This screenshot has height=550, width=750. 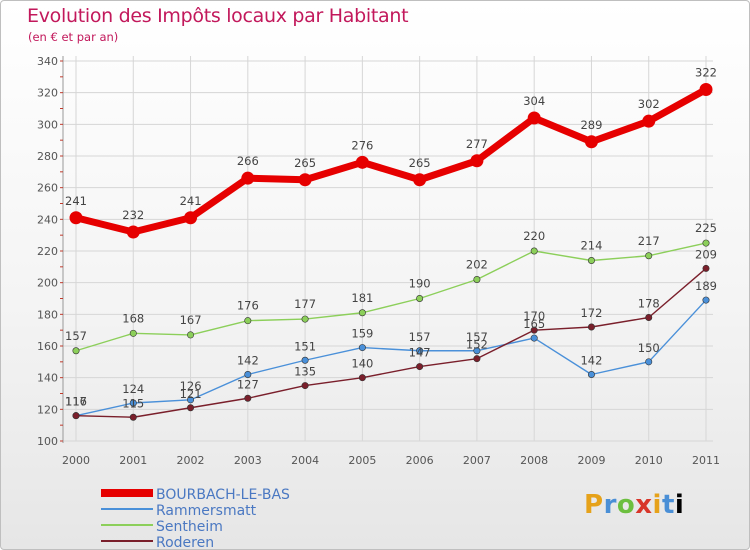 I want to click on data-label: 150, so click(x=649, y=348).